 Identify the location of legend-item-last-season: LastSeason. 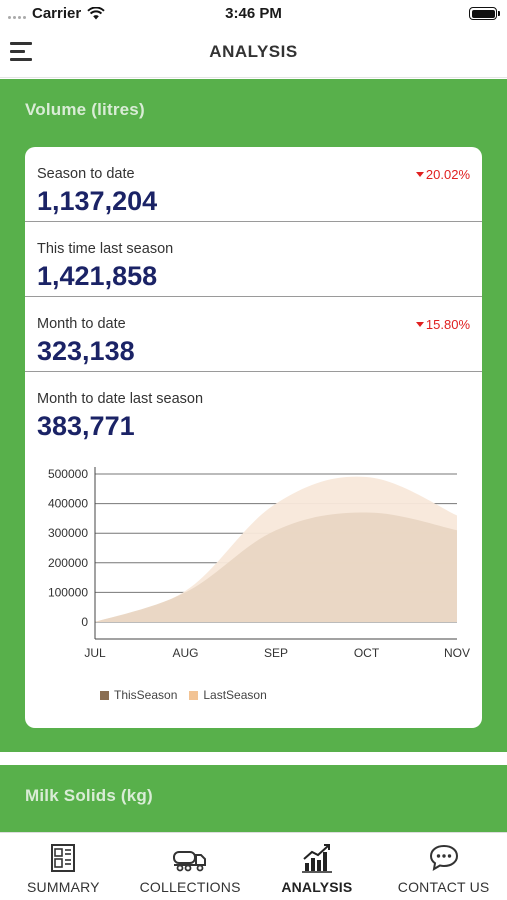
(228, 695).